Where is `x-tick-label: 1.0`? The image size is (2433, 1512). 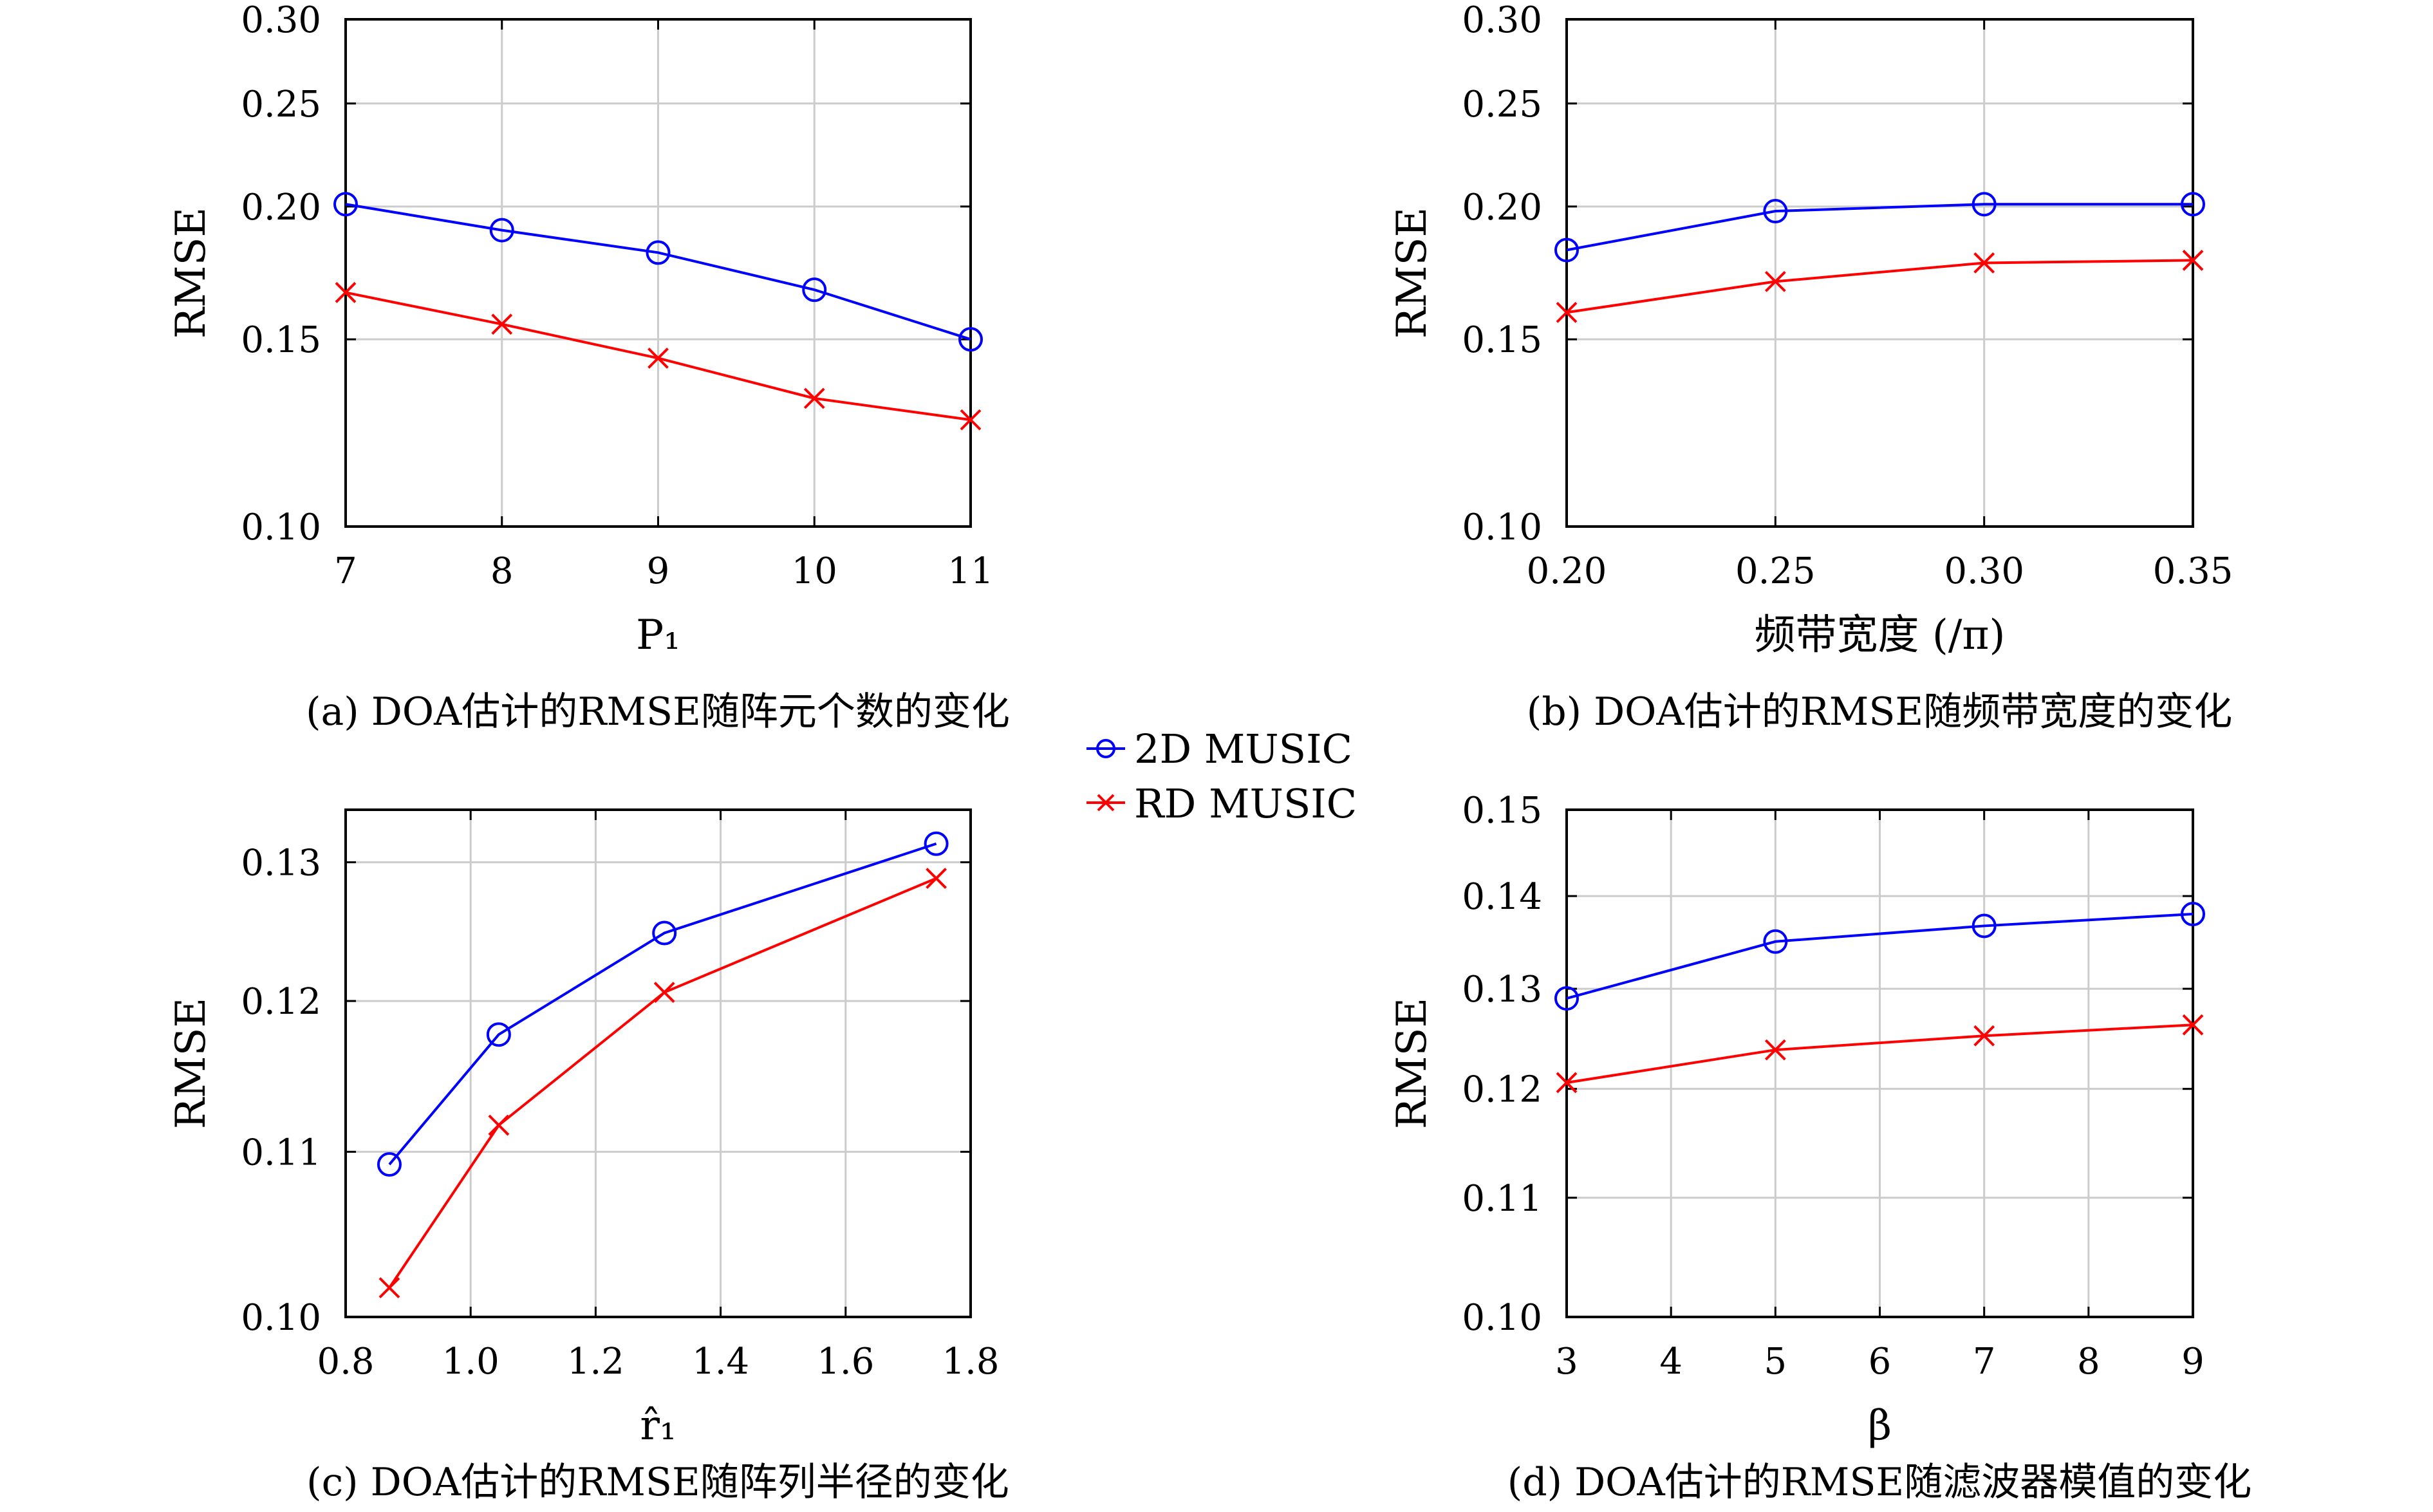
x-tick-label: 1.0 is located at coordinates (470, 1362).